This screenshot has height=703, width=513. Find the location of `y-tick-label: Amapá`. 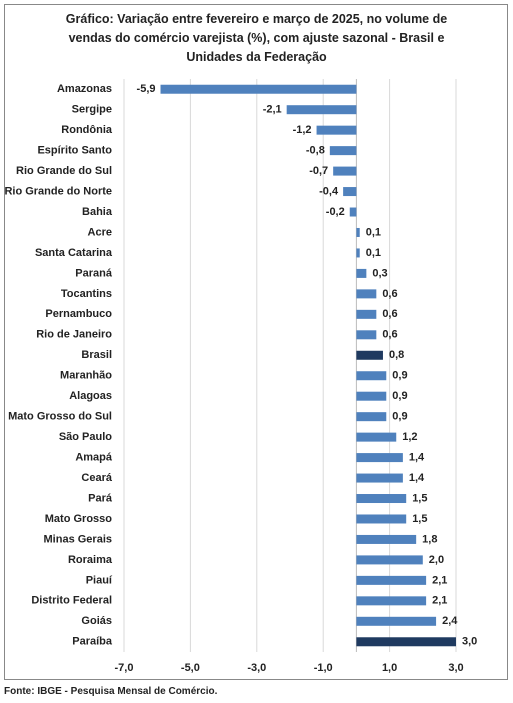

y-tick-label: Amapá is located at coordinates (94, 457).